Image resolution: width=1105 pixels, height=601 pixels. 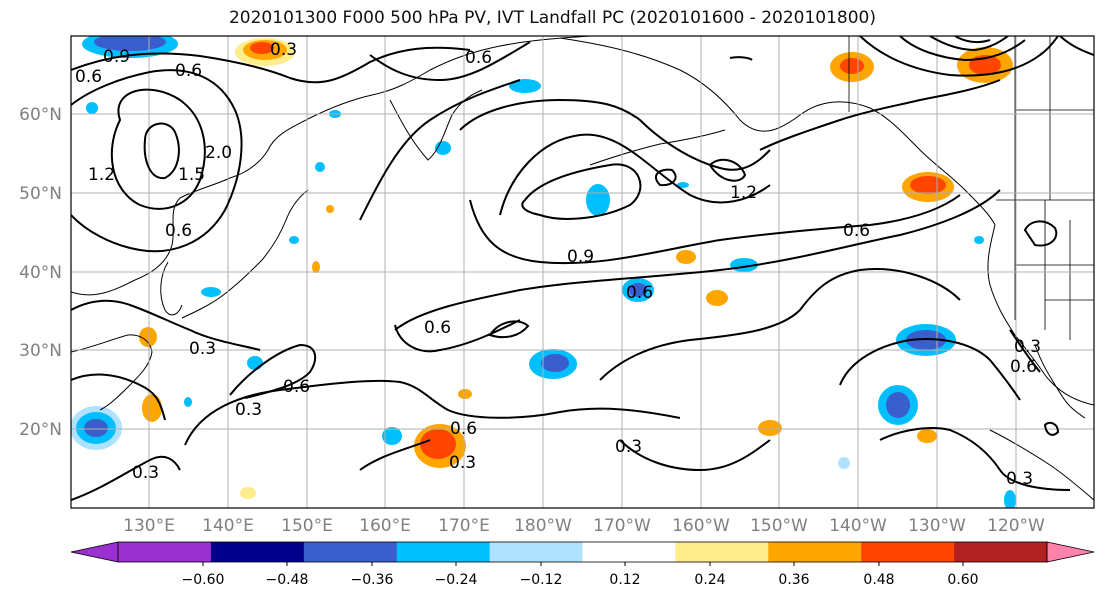 What do you see at coordinates (624, 580) in the screenshot?
I see `colorbar-tick-label: 0.12` at bounding box center [624, 580].